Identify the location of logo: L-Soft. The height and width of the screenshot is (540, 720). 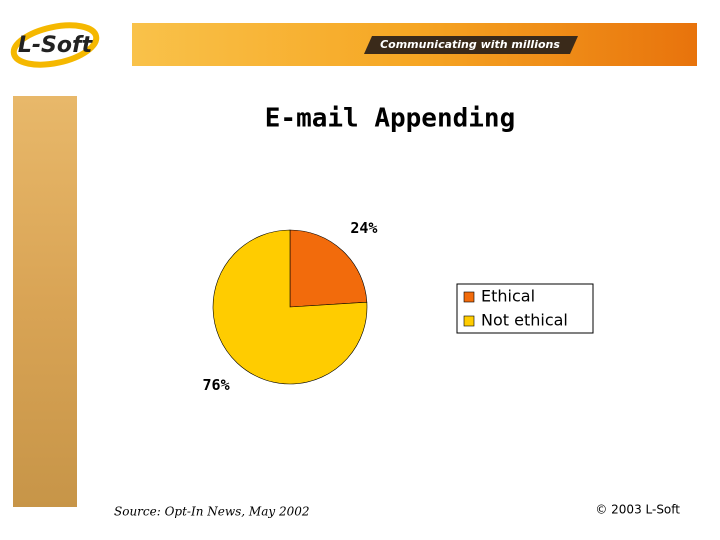
(55, 45).